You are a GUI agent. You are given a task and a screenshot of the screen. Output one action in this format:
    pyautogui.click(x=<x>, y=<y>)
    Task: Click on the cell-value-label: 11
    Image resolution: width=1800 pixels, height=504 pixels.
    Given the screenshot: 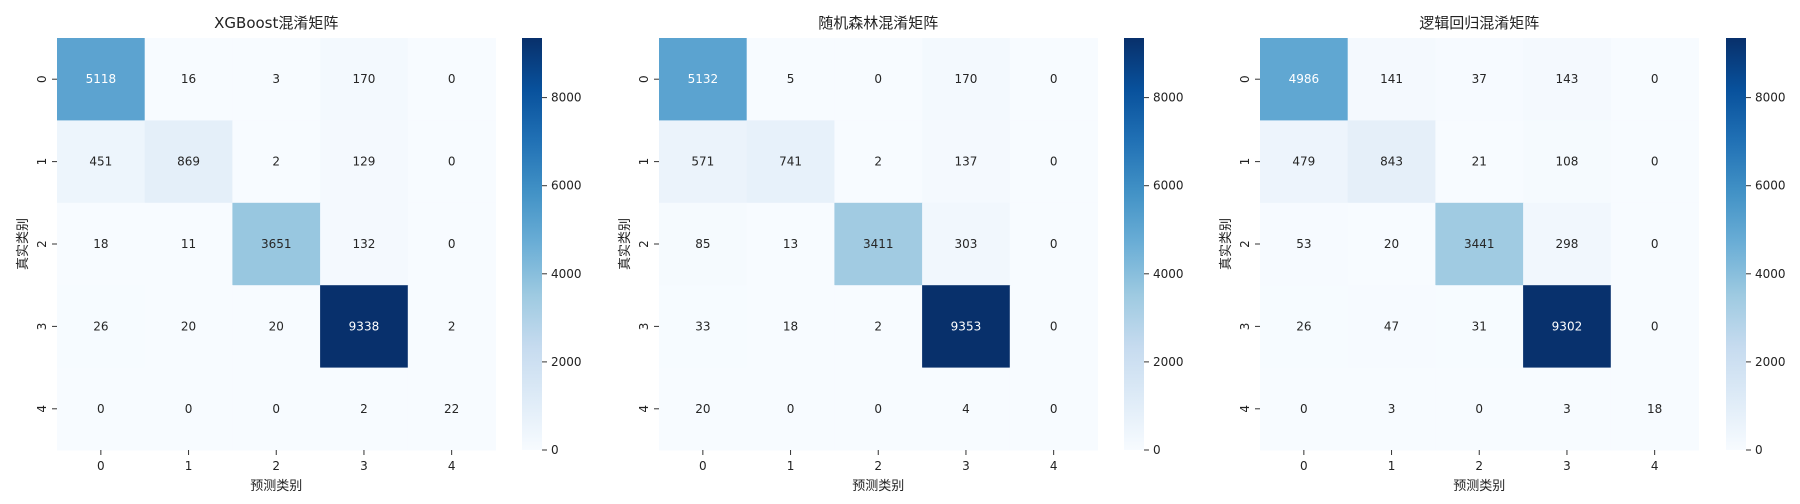 What is the action you would take?
    pyautogui.click(x=188, y=244)
    